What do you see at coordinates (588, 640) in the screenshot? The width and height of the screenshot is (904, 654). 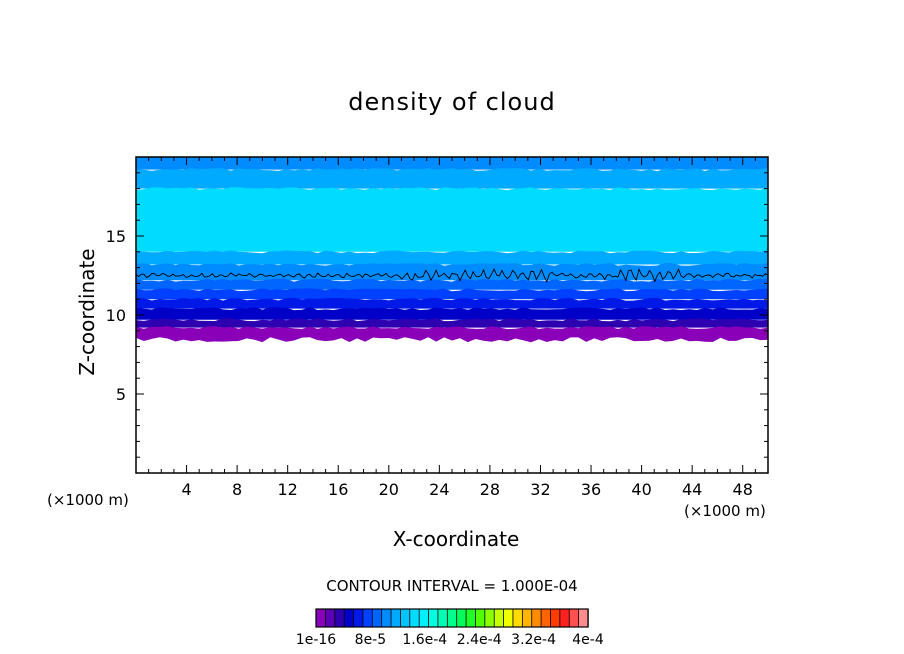 I see `colorbar-label: 4e-4` at bounding box center [588, 640].